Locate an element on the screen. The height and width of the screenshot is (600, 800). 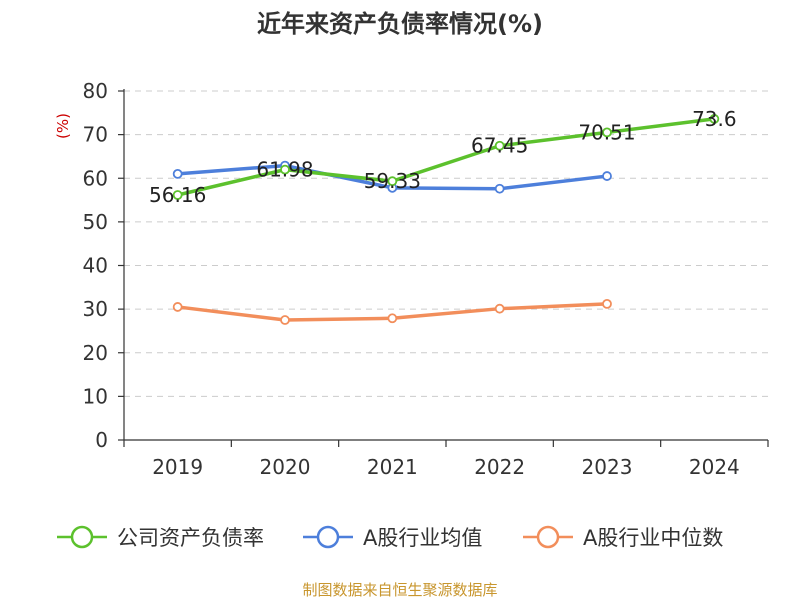
data-label: 73.6 is located at coordinates (714, 119).